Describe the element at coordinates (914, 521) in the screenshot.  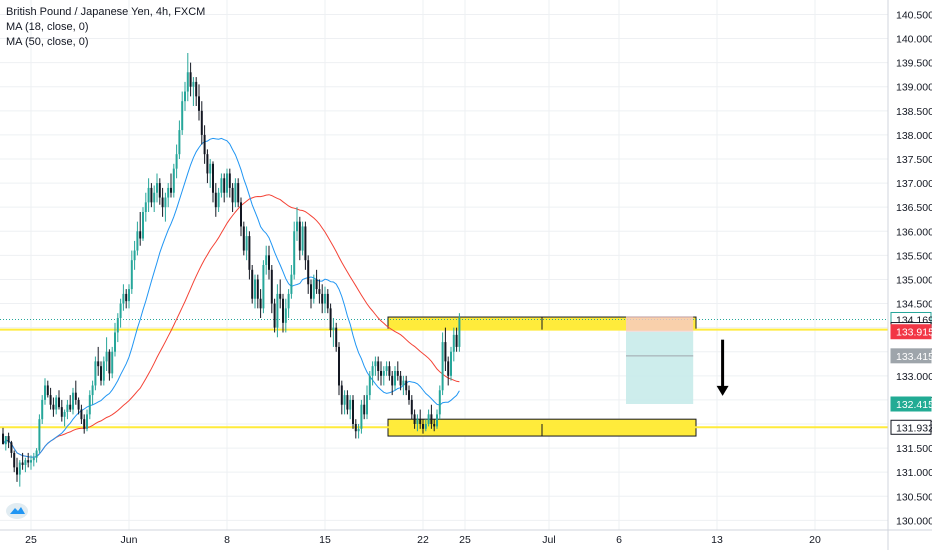
I see `y-tick-label: 130.000` at that location.